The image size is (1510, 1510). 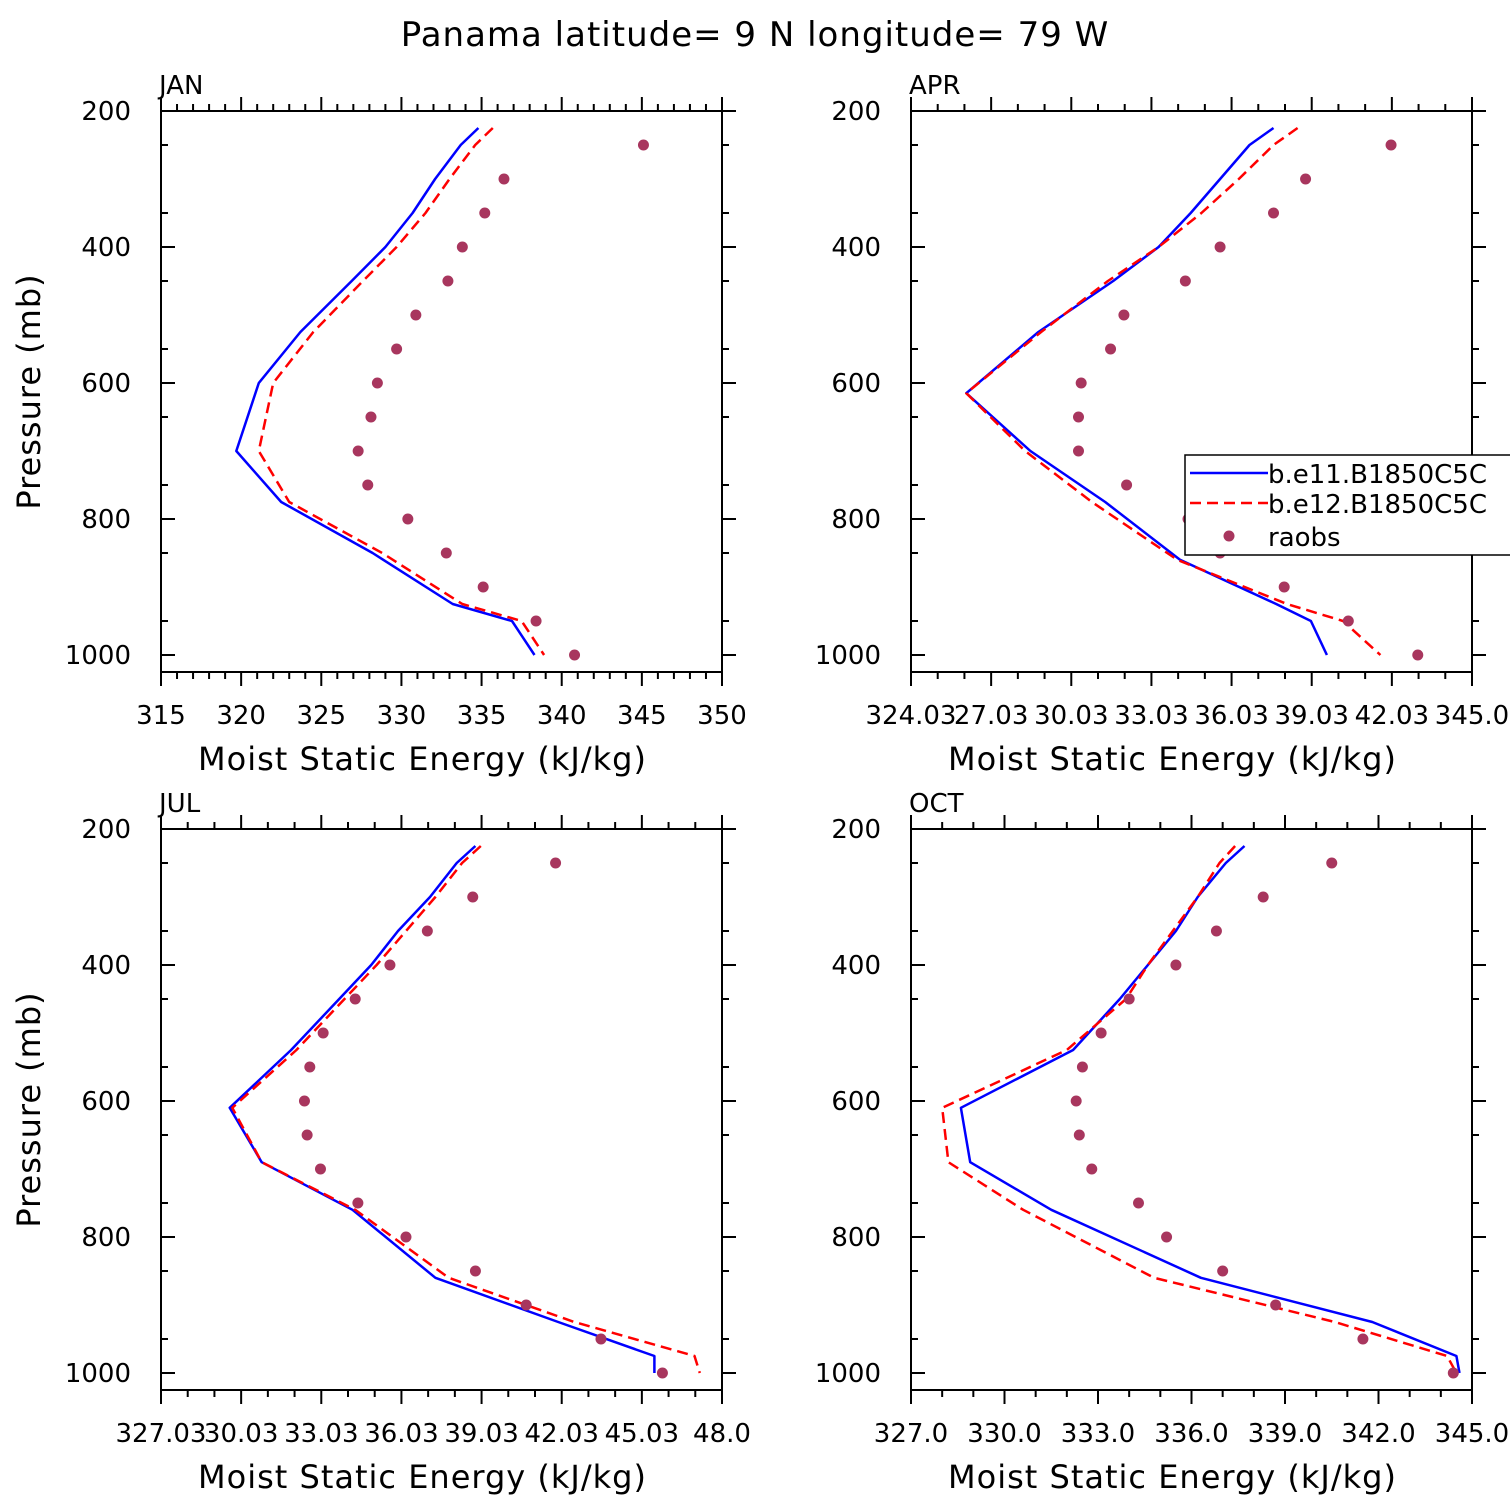 What do you see at coordinates (1377, 505) in the screenshot?
I see `legend-label: b.e12.B1850C5C` at bounding box center [1377, 505].